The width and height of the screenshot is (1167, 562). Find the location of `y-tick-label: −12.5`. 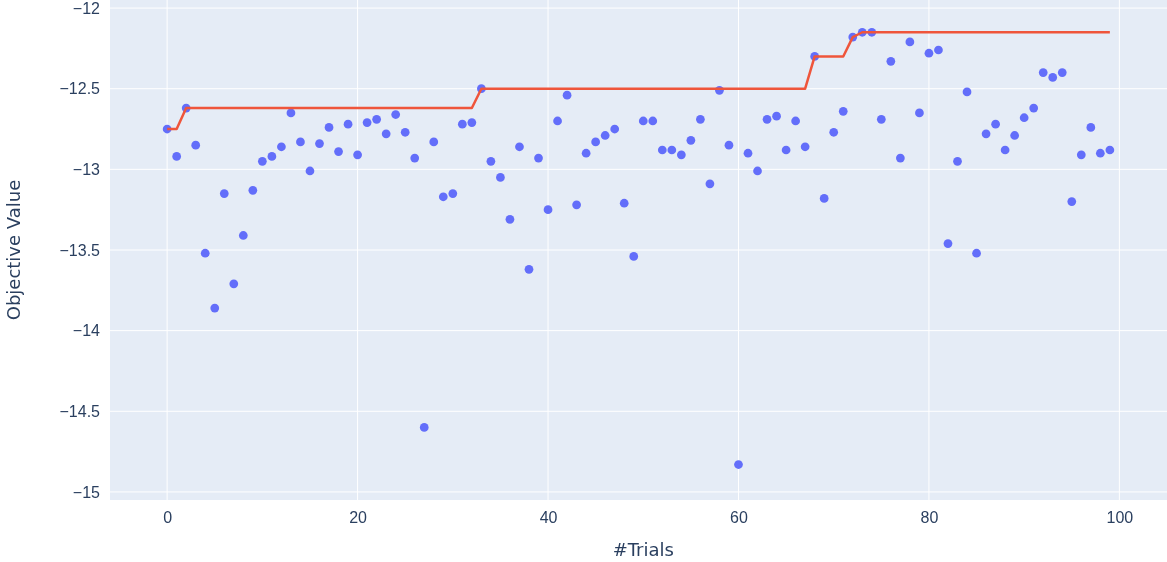

y-tick-label: −12.5 is located at coordinates (80, 89).